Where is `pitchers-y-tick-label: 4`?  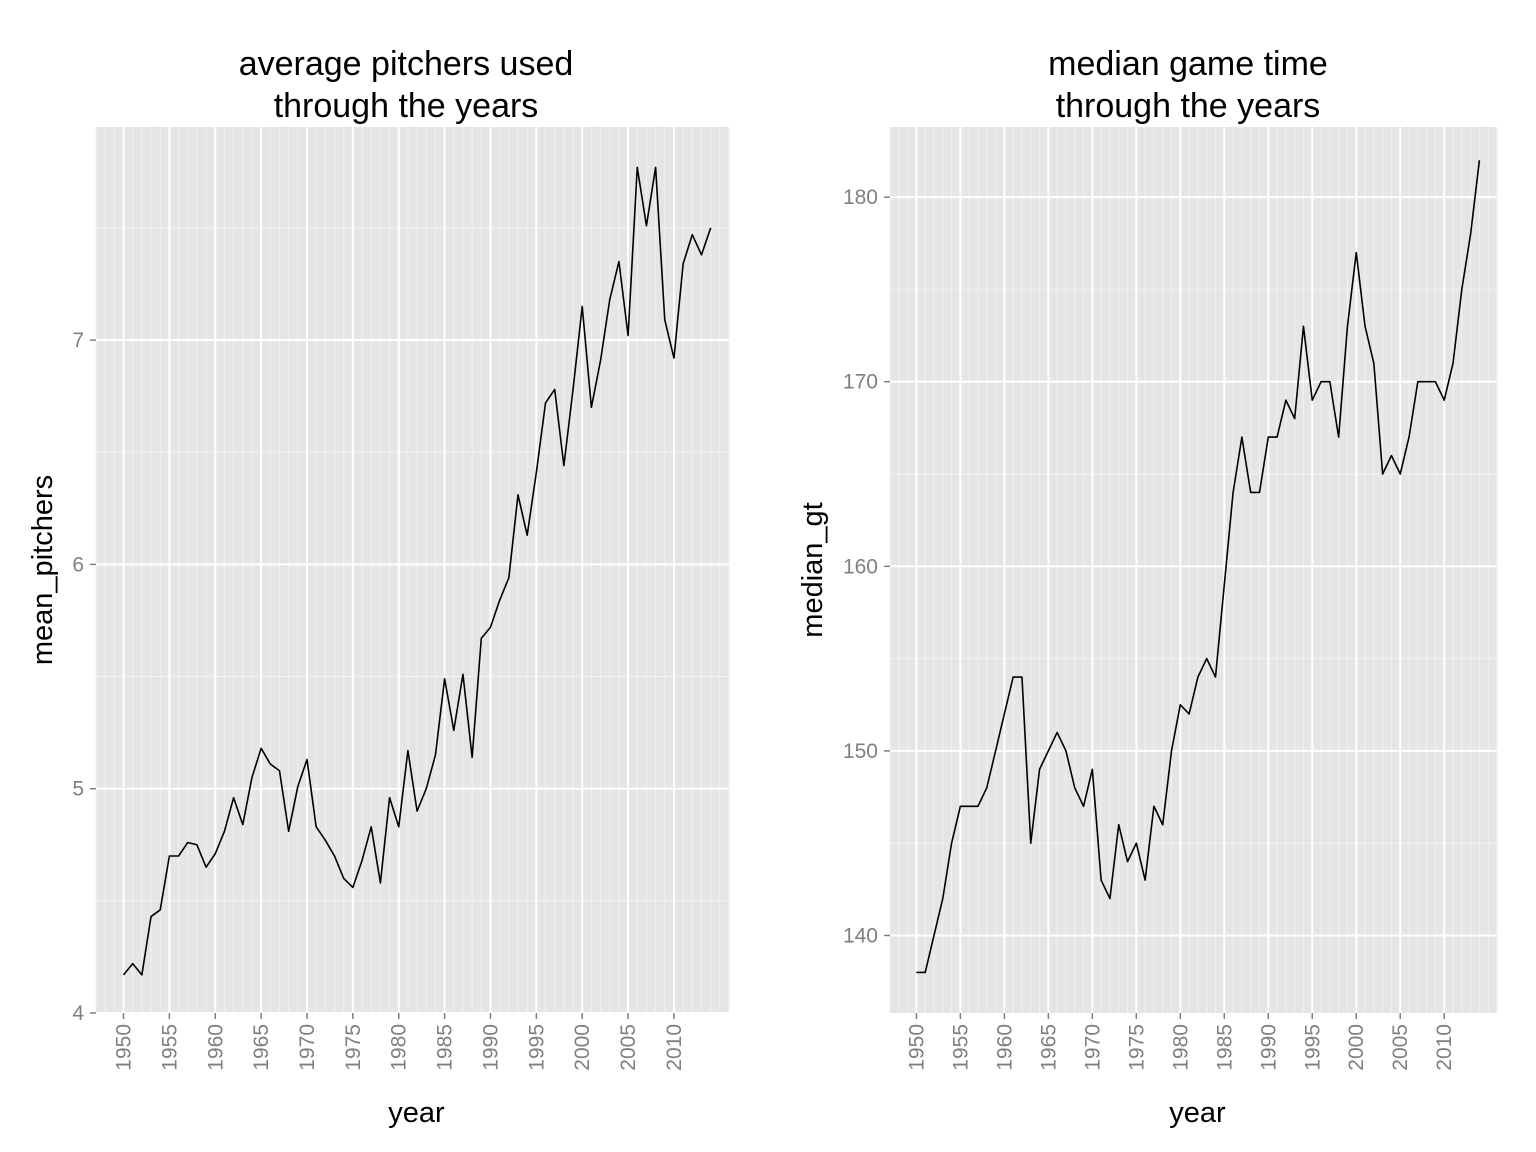 pitchers-y-tick-label: 4 is located at coordinates (78, 1013).